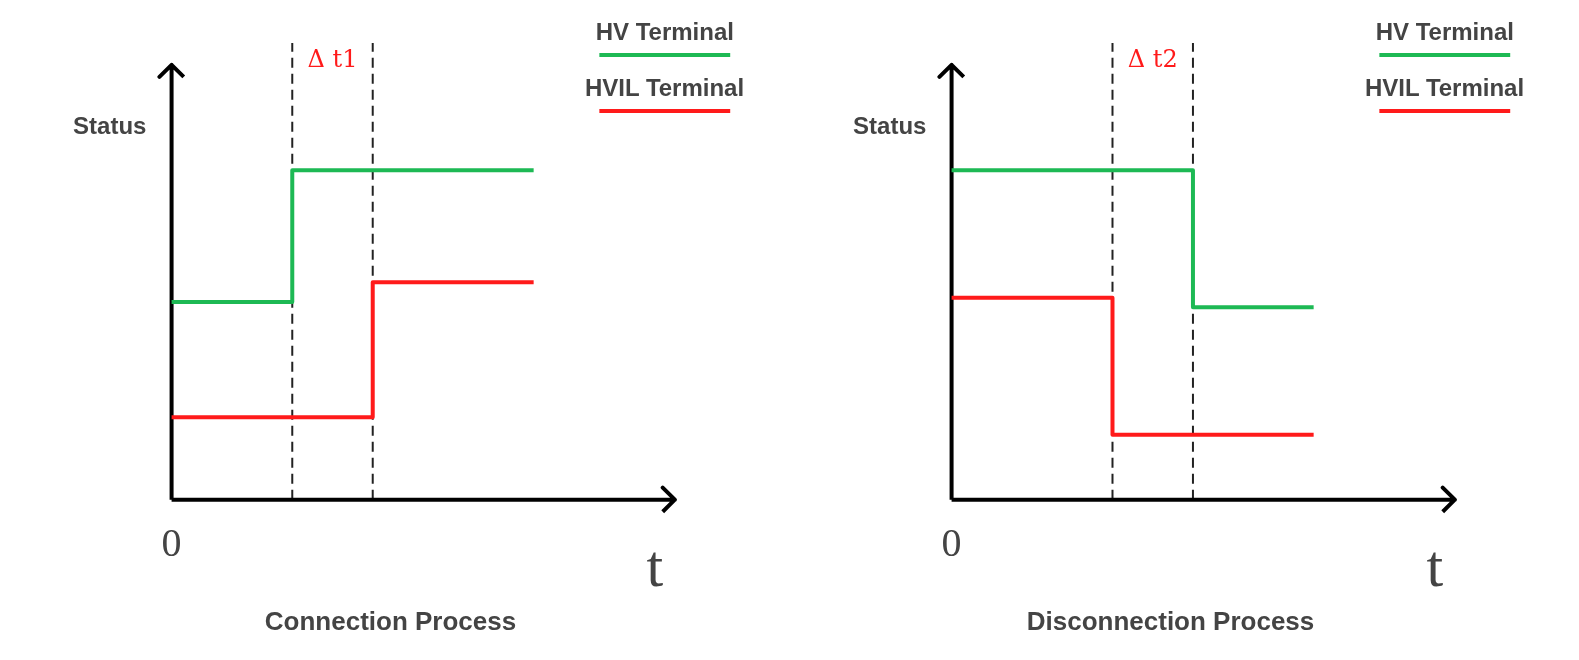  Describe the element at coordinates (332, 59) in the screenshot. I see `text: Δ t1` at that location.